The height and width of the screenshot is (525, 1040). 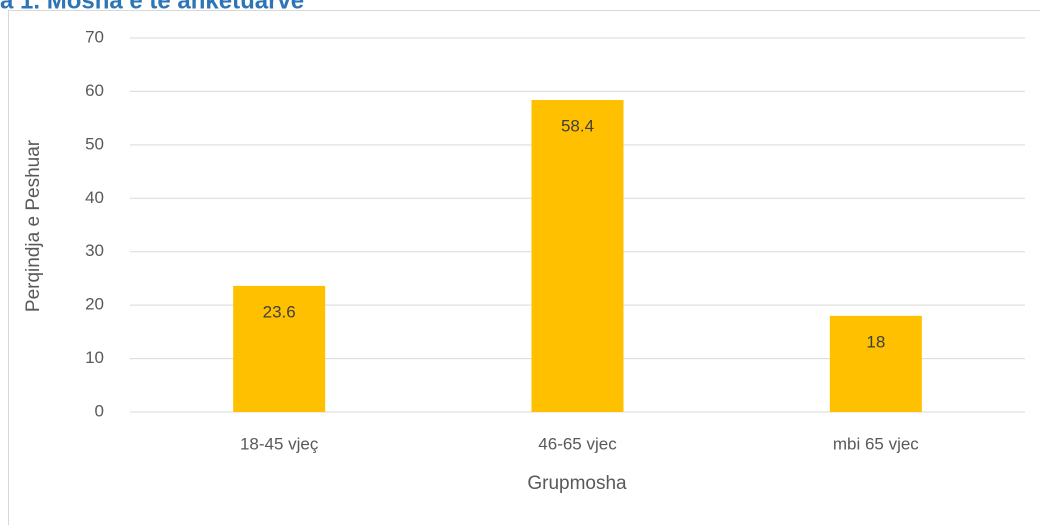 What do you see at coordinates (577, 443) in the screenshot?
I see `x-tick-label: 46-65 vjec` at bounding box center [577, 443].